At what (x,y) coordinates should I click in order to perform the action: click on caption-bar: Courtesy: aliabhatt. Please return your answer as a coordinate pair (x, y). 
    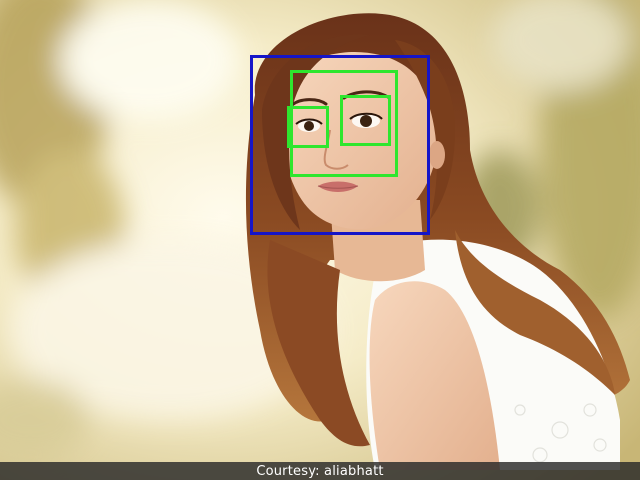
    Looking at the image, I should click on (320, 471).